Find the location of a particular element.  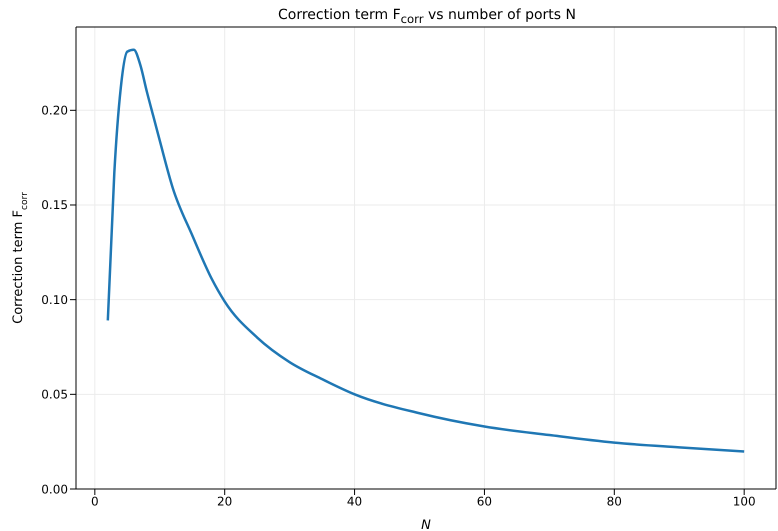

y-tick-label: 0.15 is located at coordinates (54, 205).